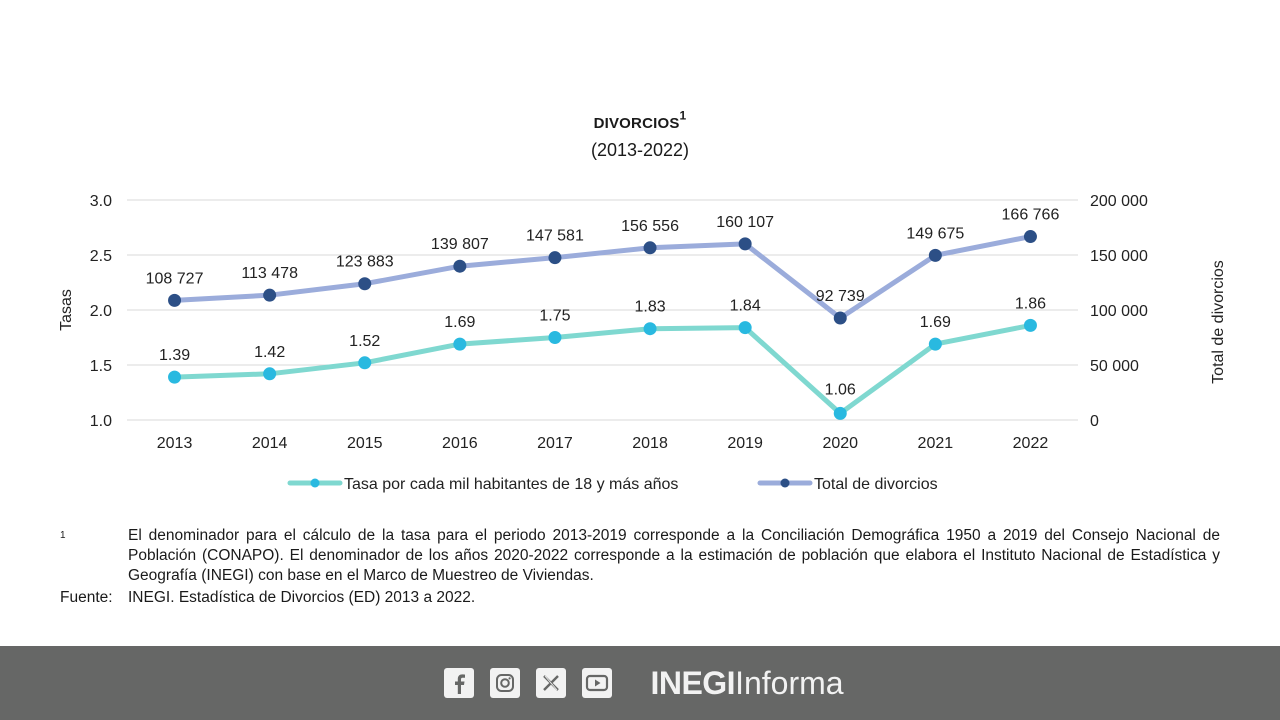 The height and width of the screenshot is (720, 1280). I want to click on chart-title: Divorcios1, so click(640, 121).